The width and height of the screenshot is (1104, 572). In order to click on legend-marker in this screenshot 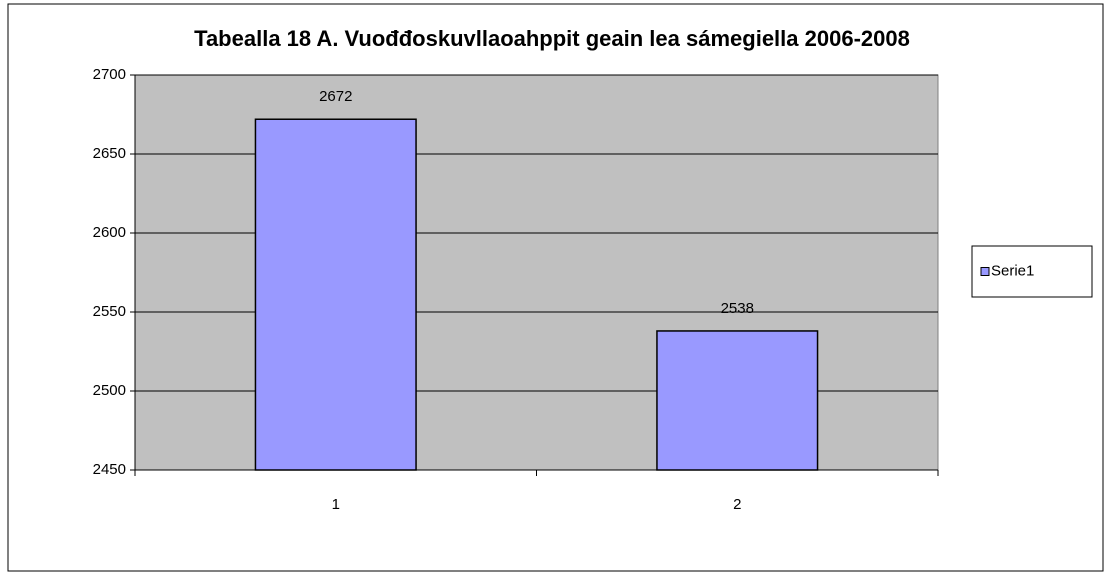, I will do `click(985, 271)`.